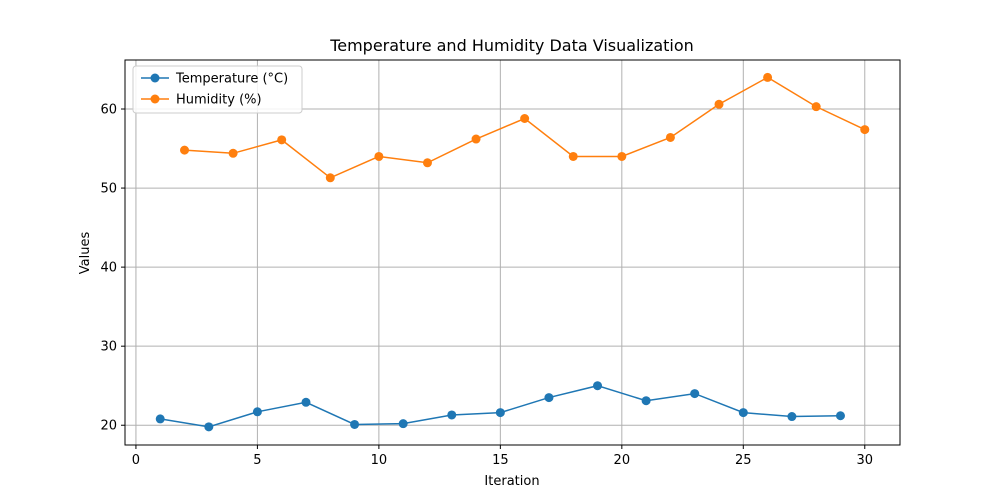 The height and width of the screenshot is (500, 1000). Describe the element at coordinates (108, 268) in the screenshot. I see `y-tick-label: 40` at that location.